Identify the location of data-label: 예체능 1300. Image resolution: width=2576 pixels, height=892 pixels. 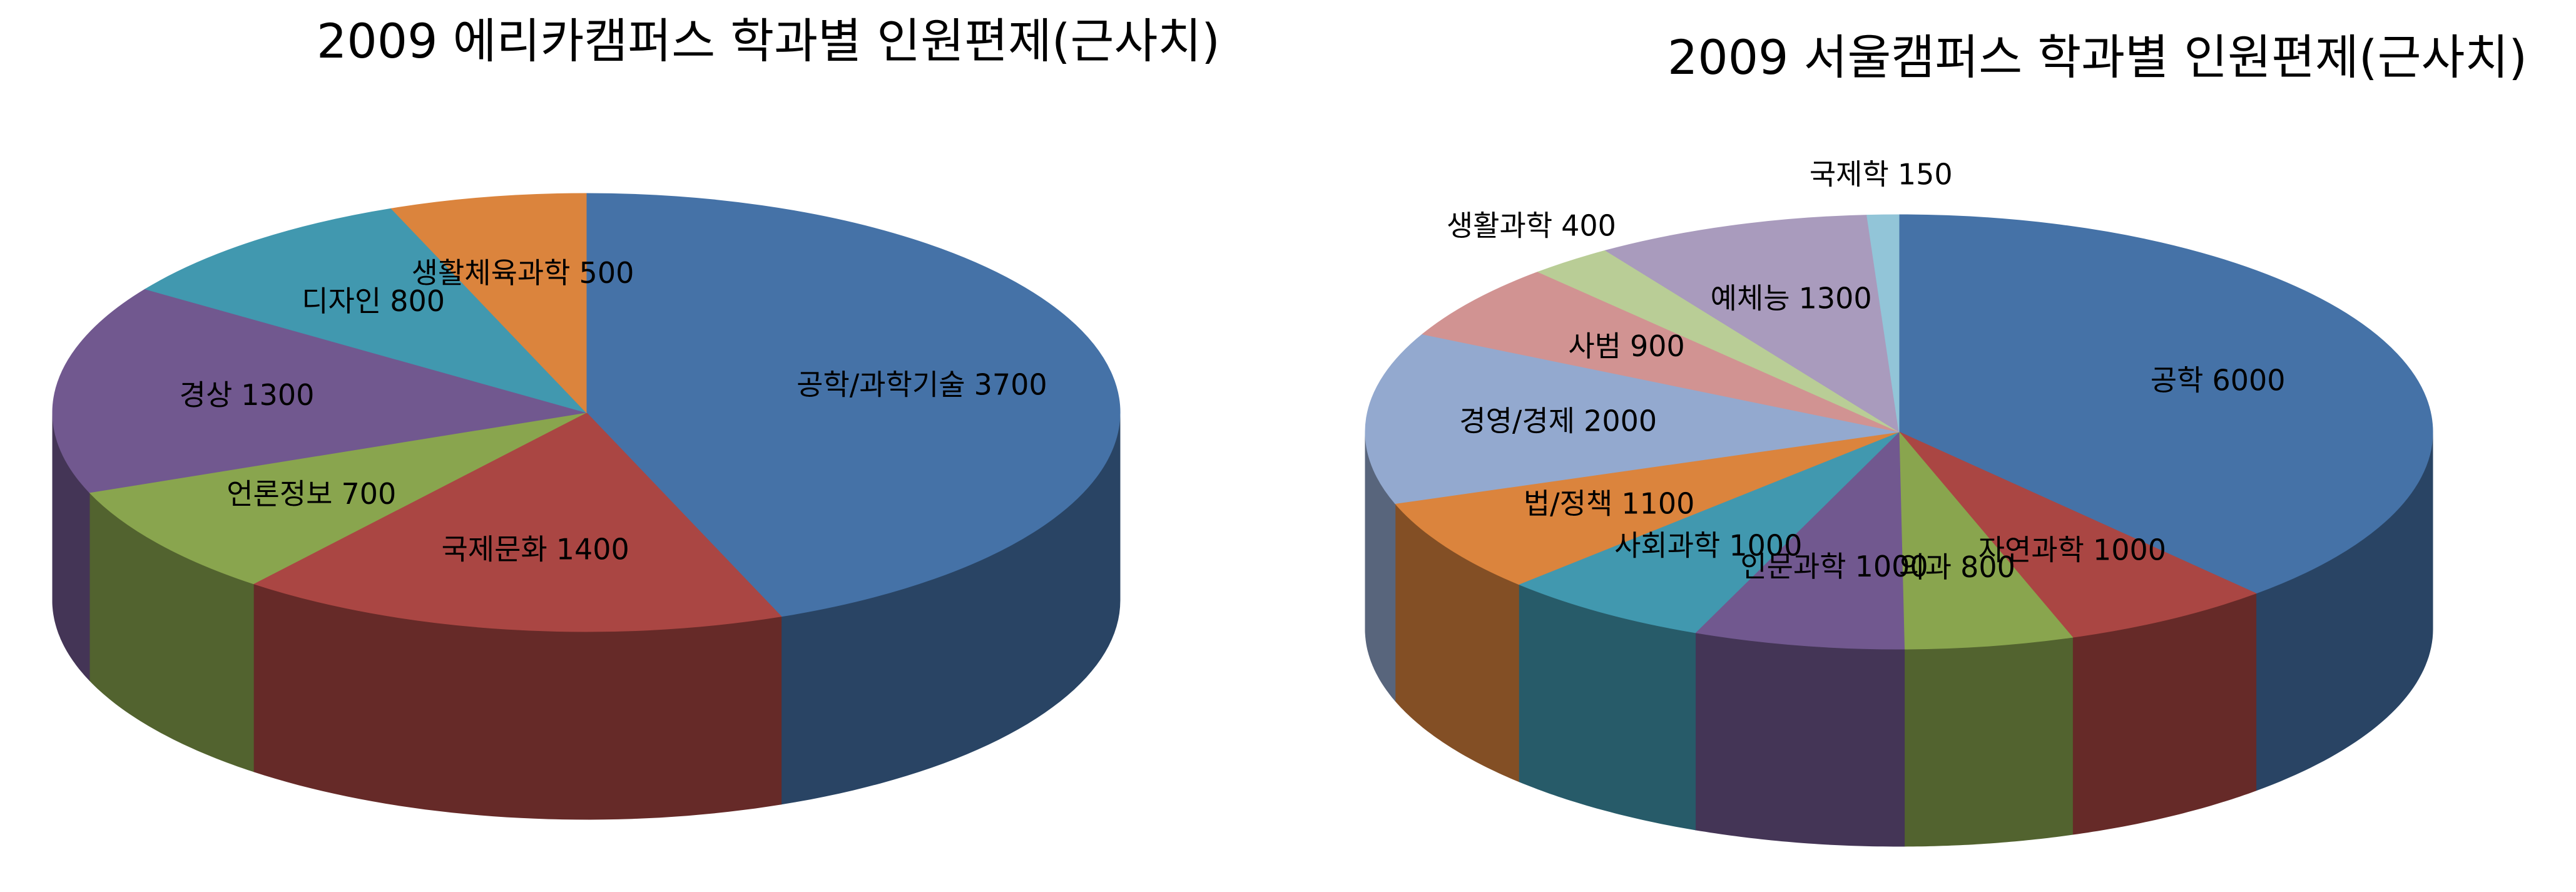
(1792, 298).